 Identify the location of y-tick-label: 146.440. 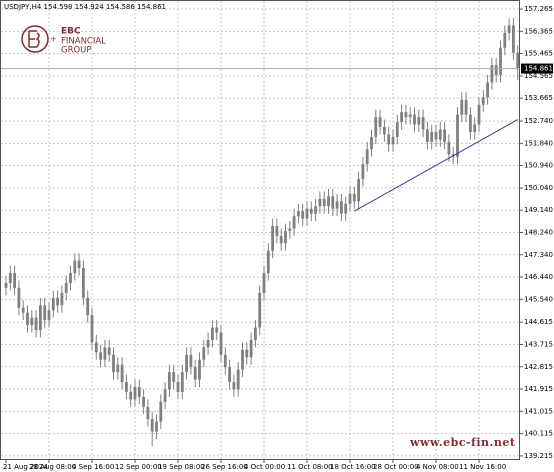
(538, 277).